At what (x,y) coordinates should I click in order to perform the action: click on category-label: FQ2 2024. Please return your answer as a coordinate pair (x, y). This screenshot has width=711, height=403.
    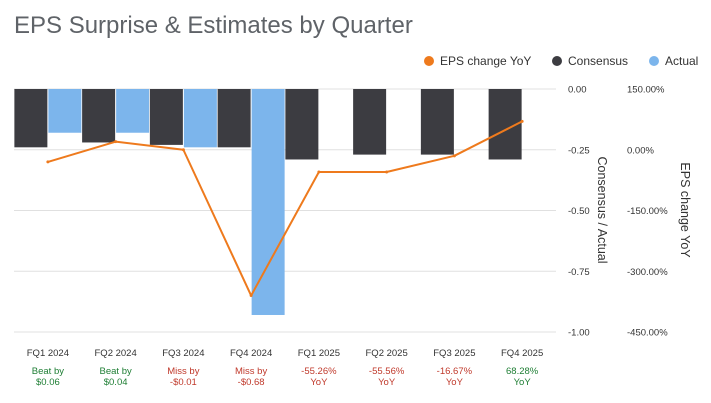
    Looking at the image, I should click on (116, 353).